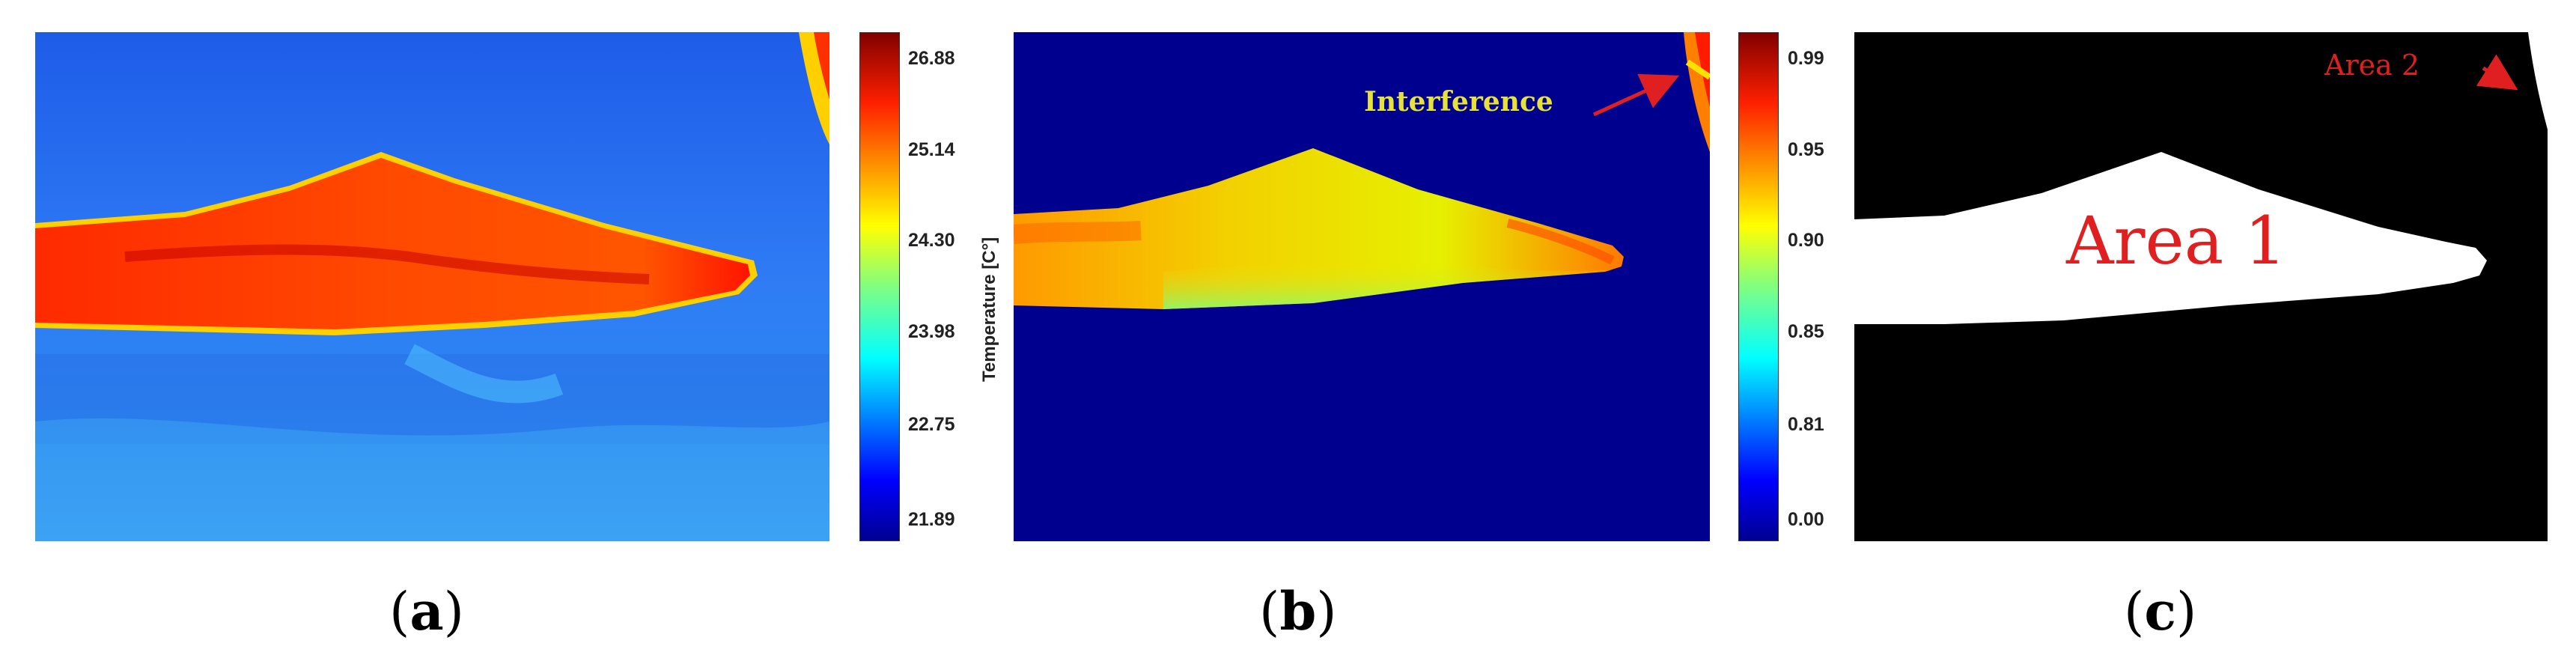 The height and width of the screenshot is (667, 2576). What do you see at coordinates (931, 424) in the screenshot?
I see `colorbar-a-tick: 22.75` at bounding box center [931, 424].